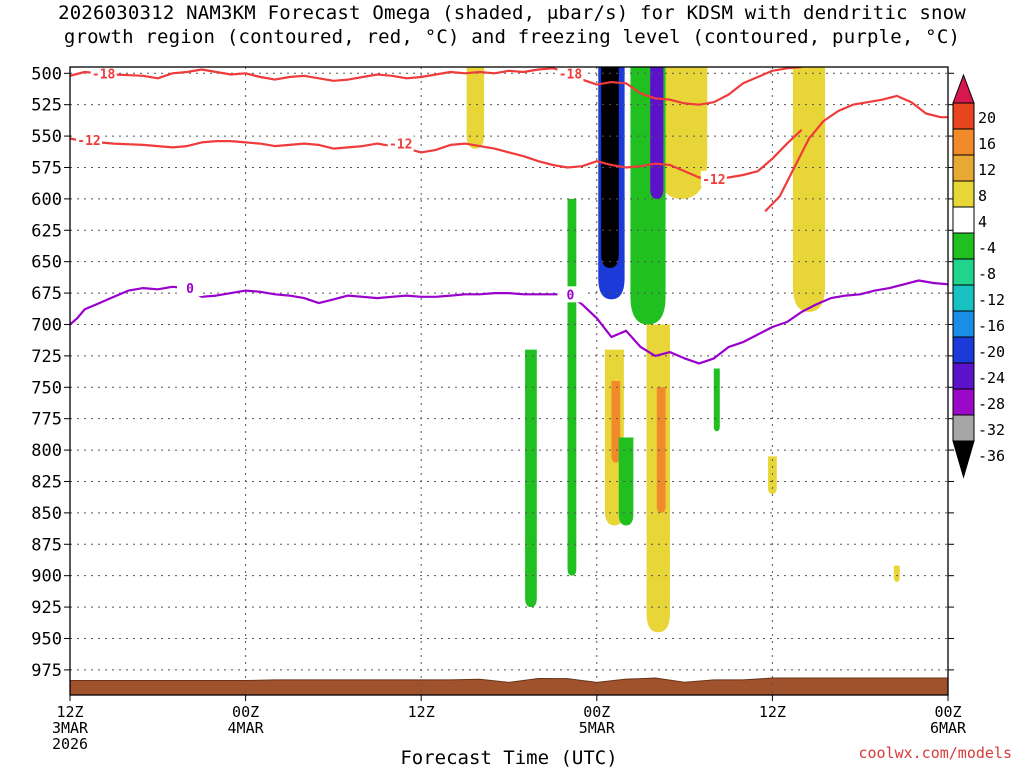  I want to click on x-tick-label: 4MAR, so click(246, 728).